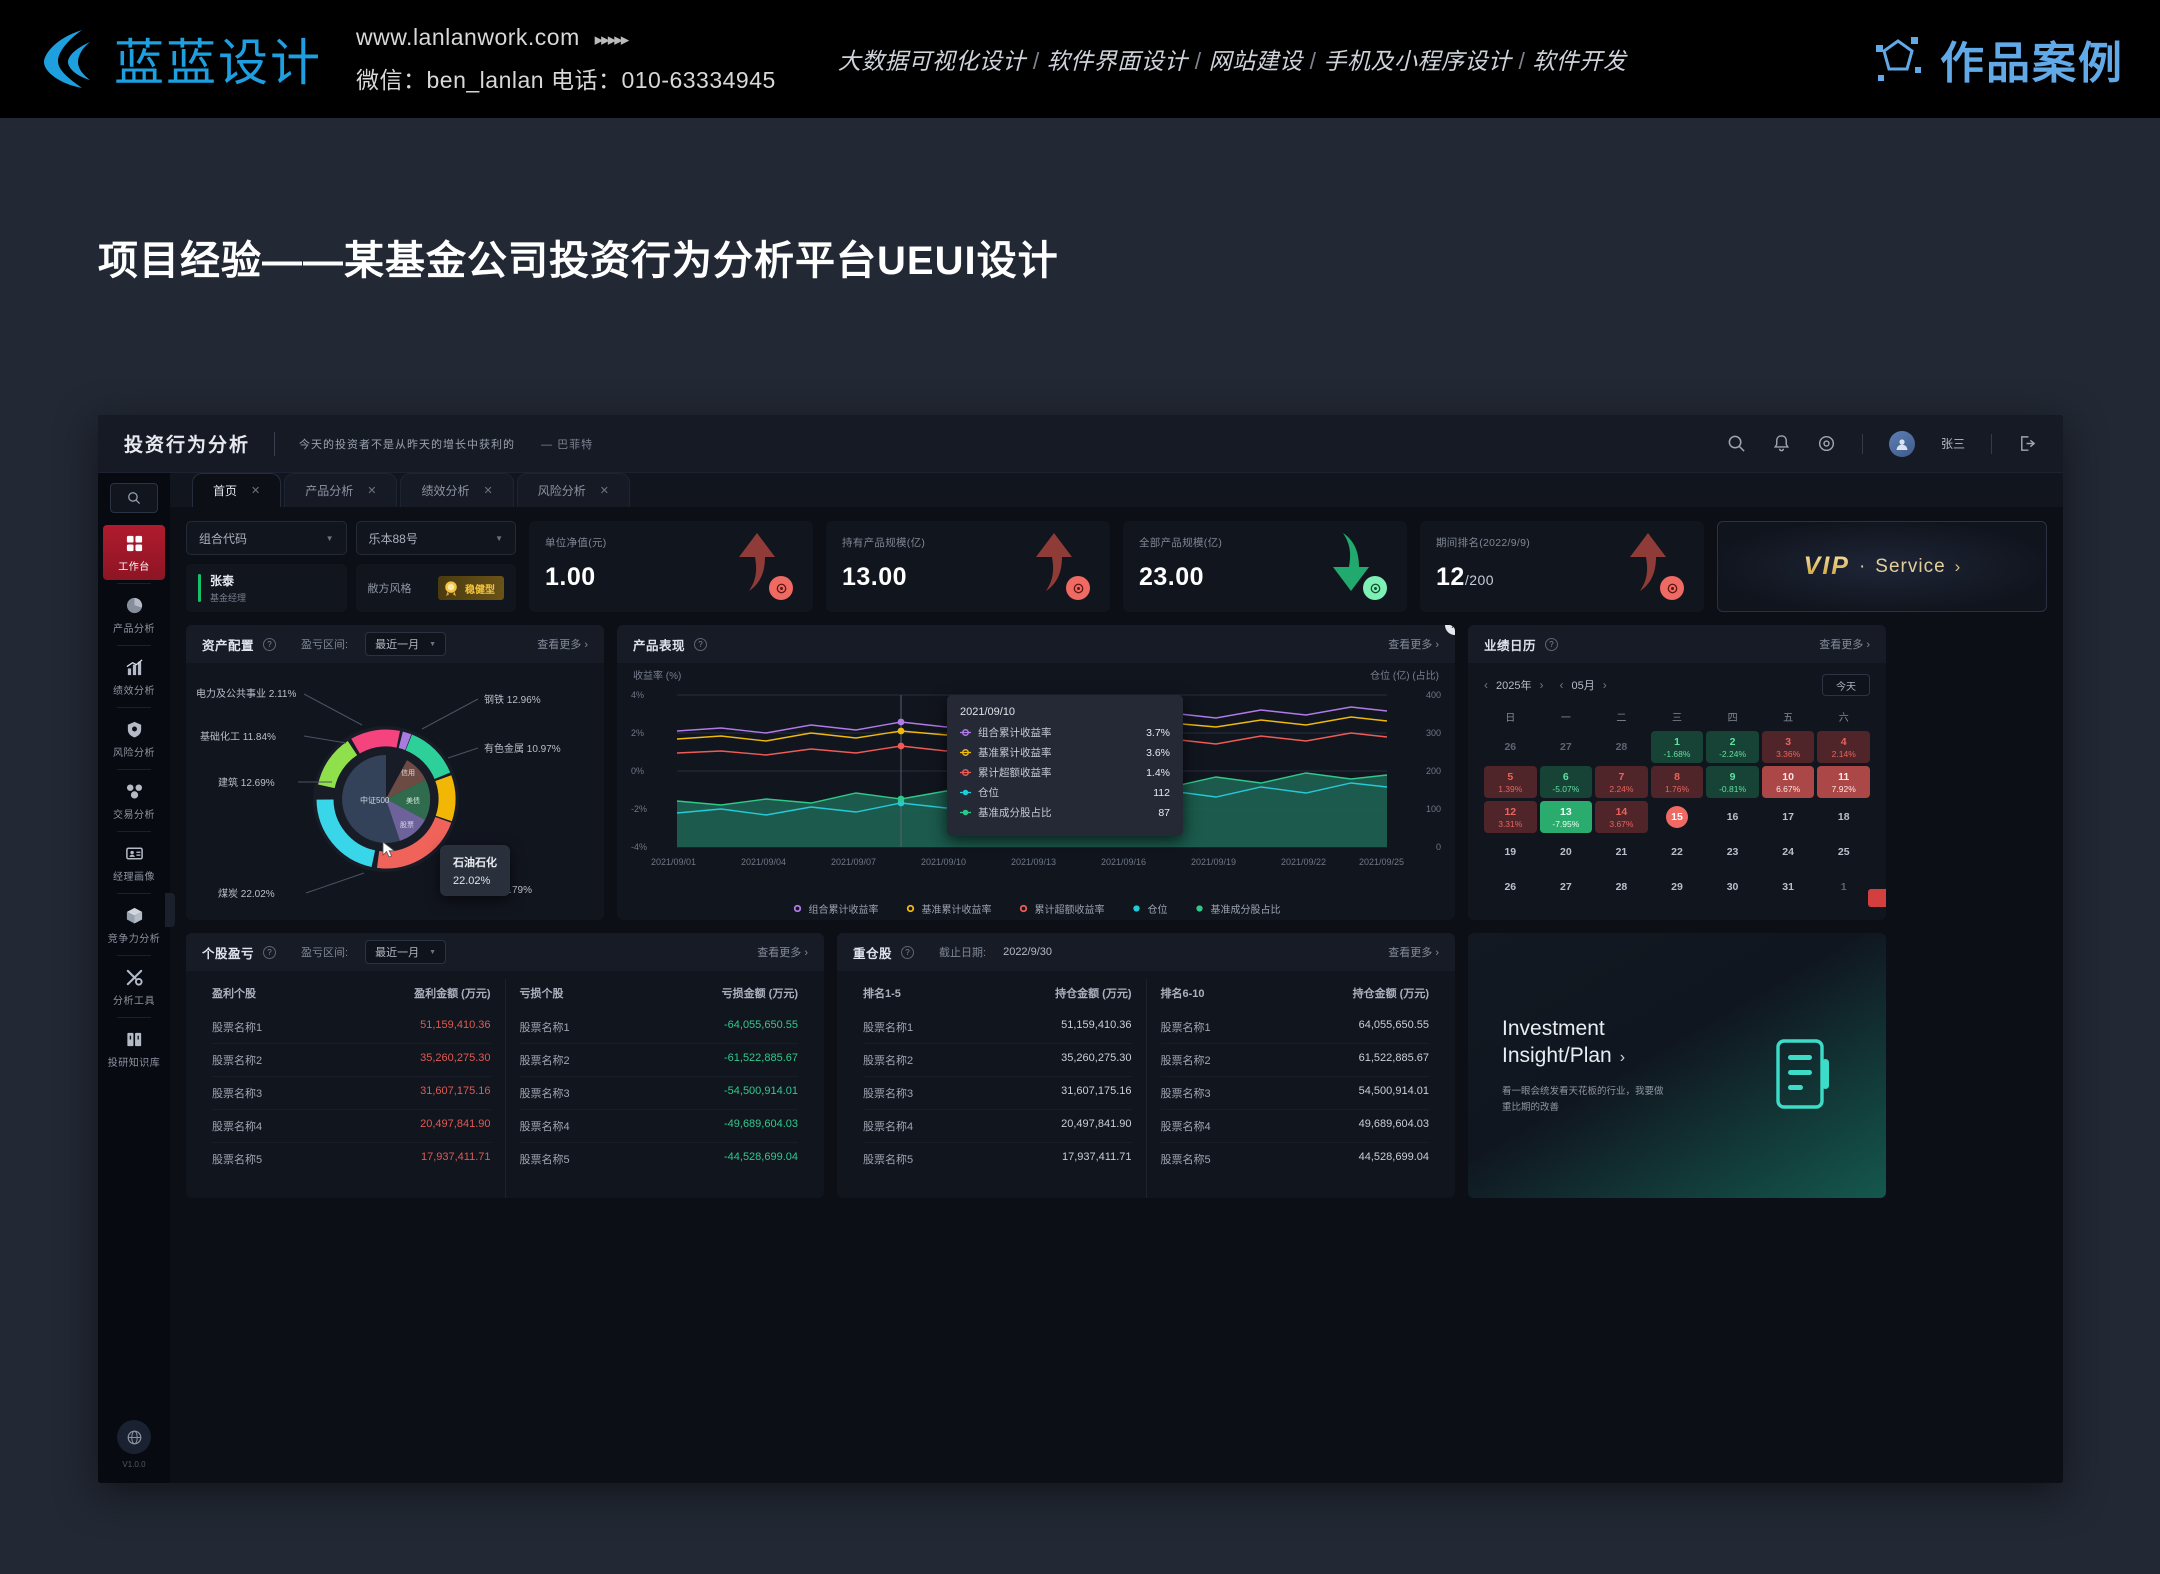 This screenshot has width=2160, height=1574. What do you see at coordinates (1788, 817) in the screenshot?
I see `calendar-day-cell: 17` at bounding box center [1788, 817].